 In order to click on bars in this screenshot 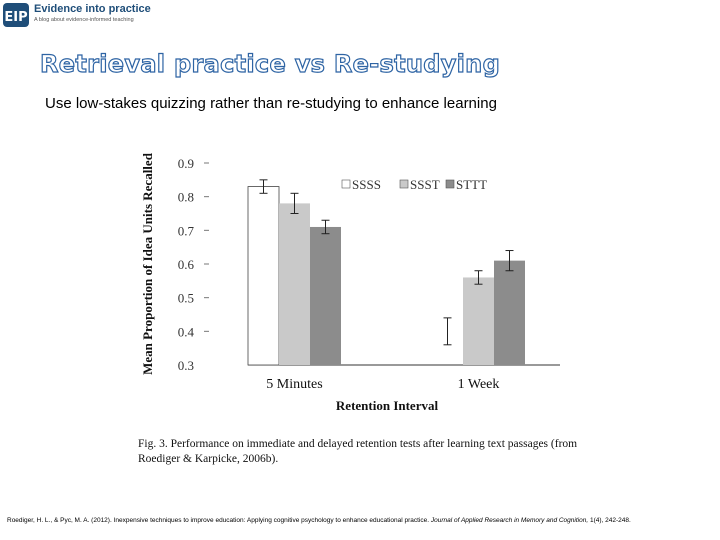, I will do `click(386, 276)`.